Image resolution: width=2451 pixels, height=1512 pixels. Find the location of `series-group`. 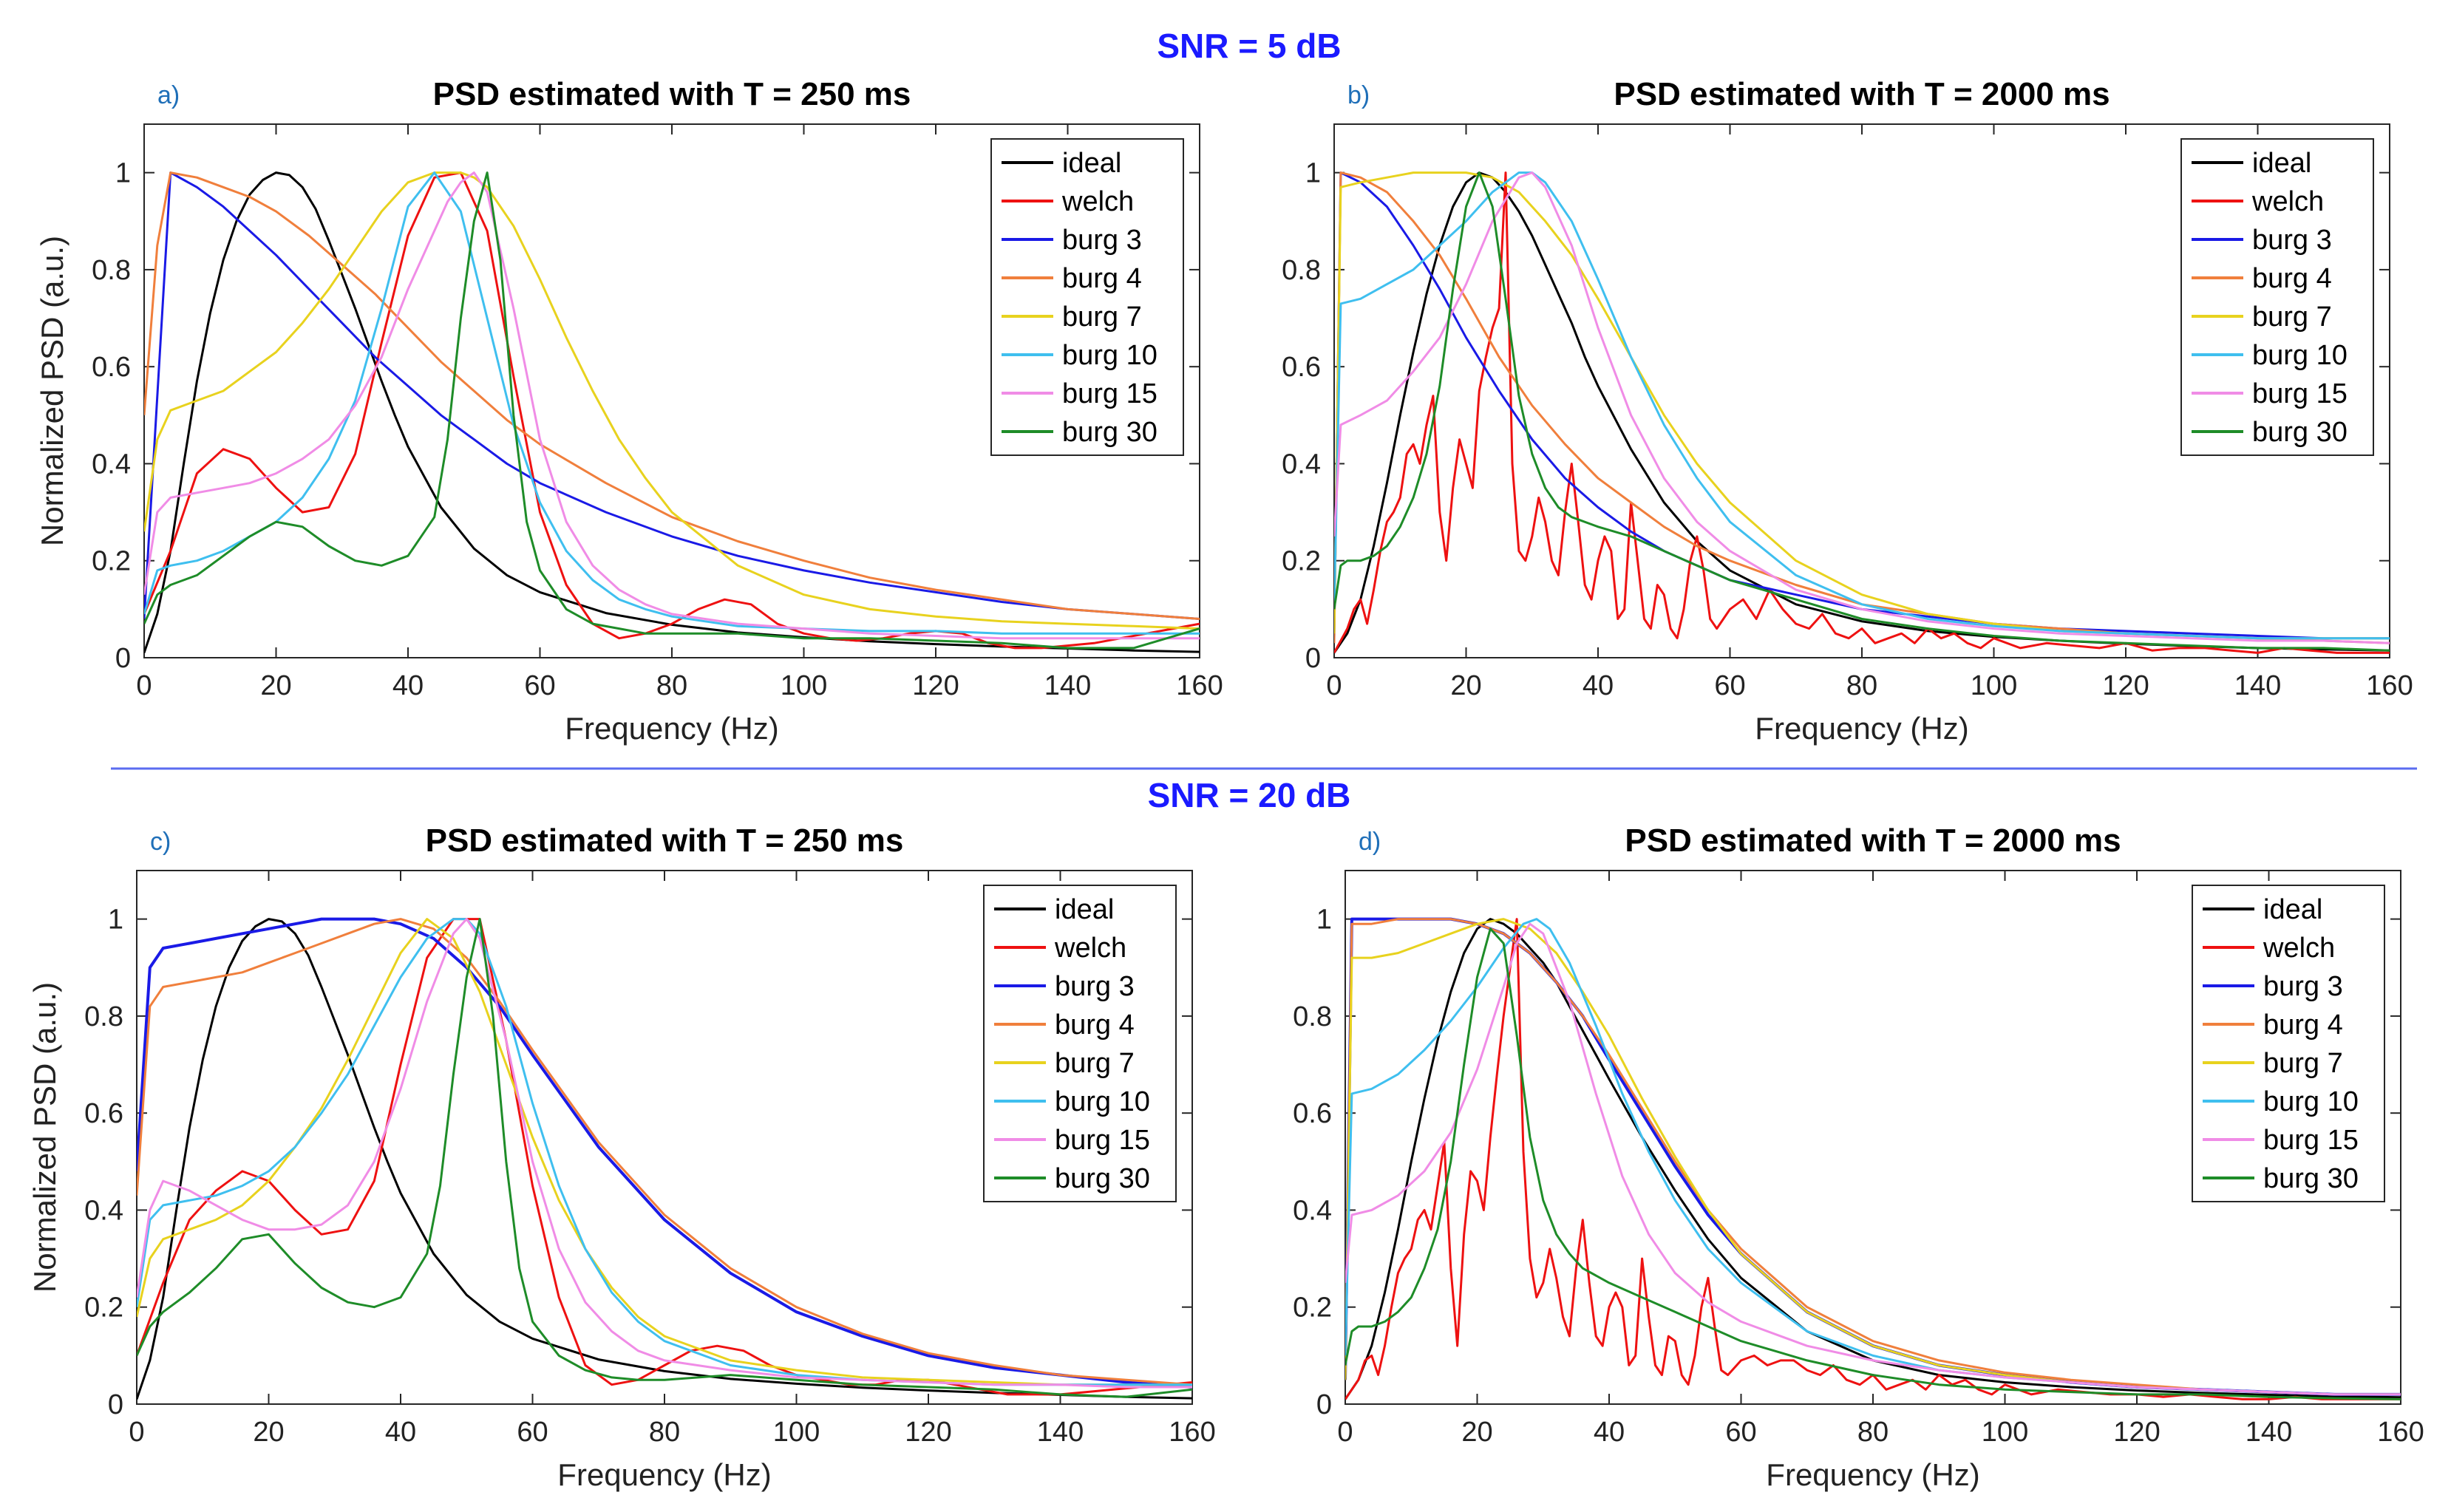

series-group is located at coordinates (672, 412).